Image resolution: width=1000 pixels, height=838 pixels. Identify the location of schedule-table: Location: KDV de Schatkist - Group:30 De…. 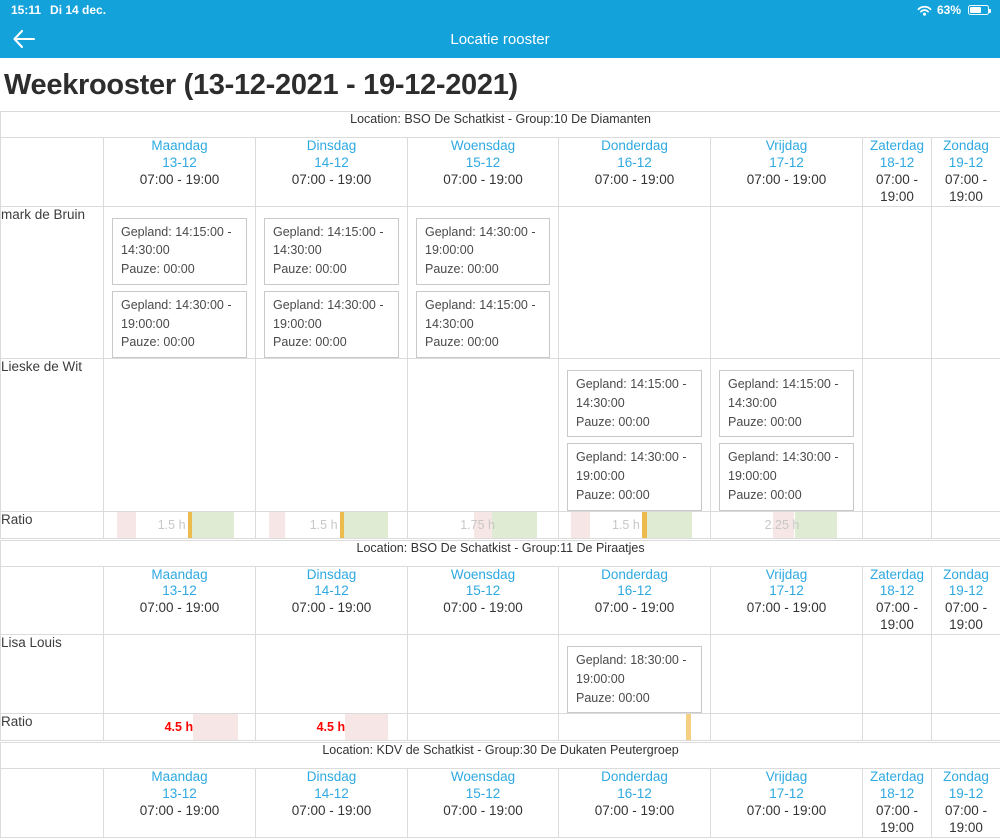
(500, 790).